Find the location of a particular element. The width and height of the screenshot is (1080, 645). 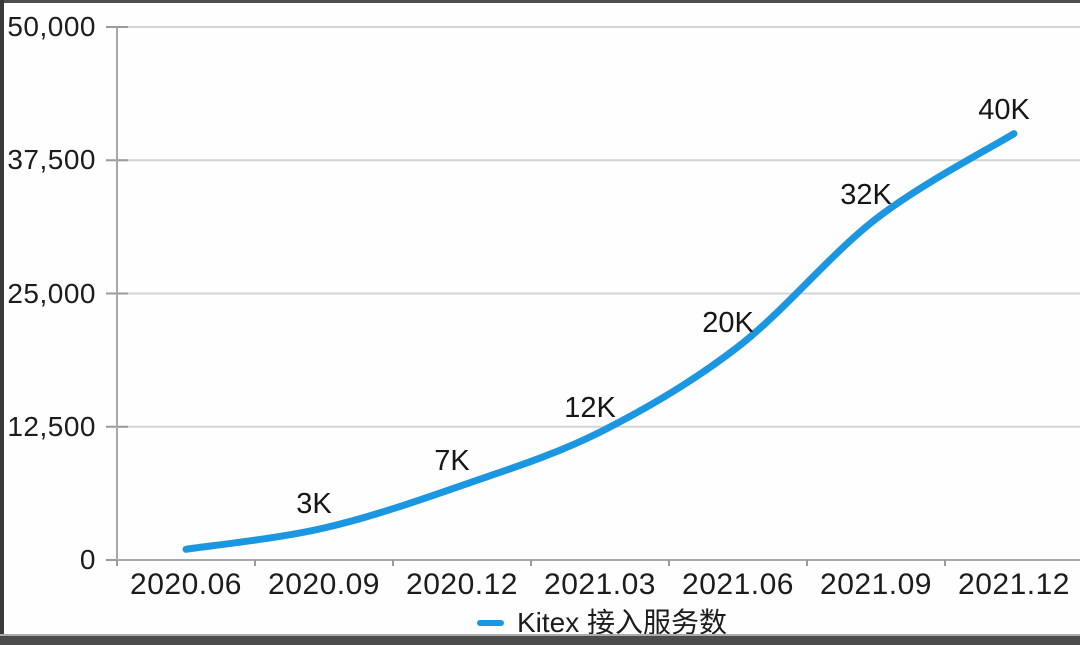

chart-legend: Kitex 接入服务数 is located at coordinates (602, 623).